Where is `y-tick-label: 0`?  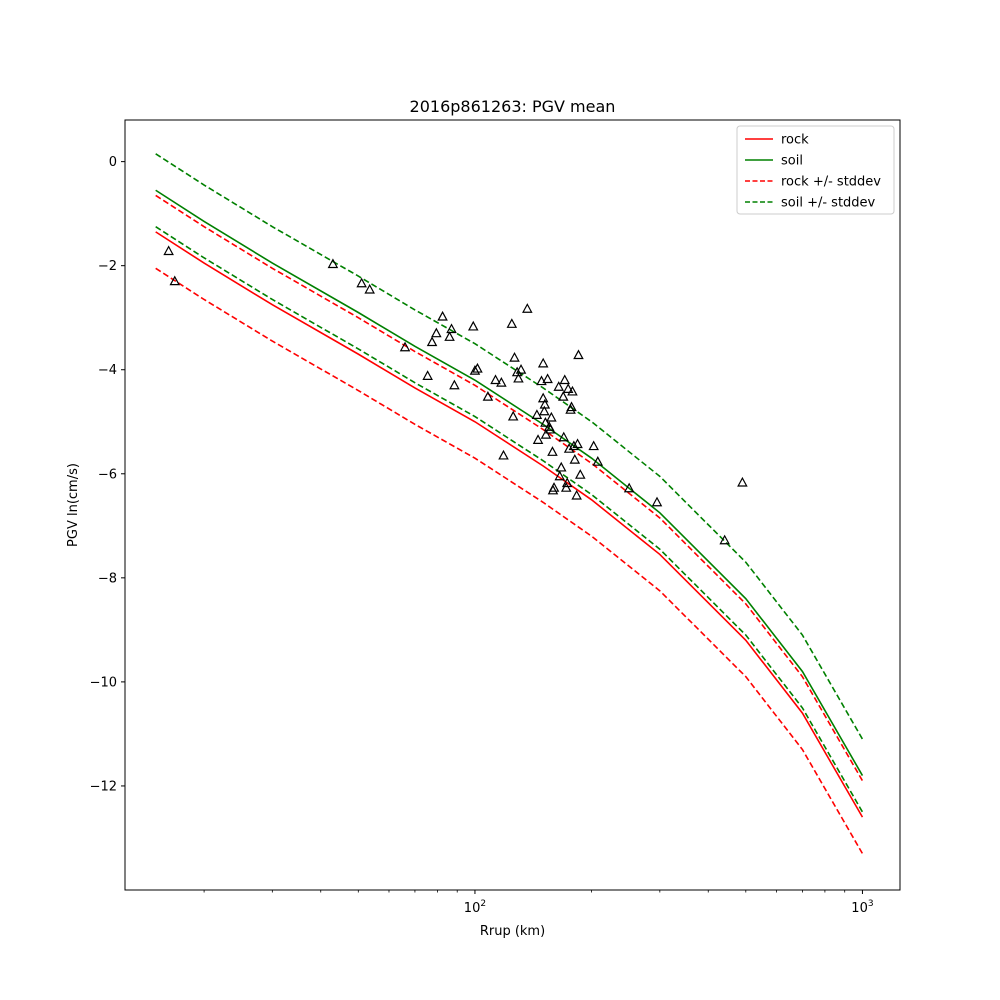
y-tick-label: 0 is located at coordinates (113, 162).